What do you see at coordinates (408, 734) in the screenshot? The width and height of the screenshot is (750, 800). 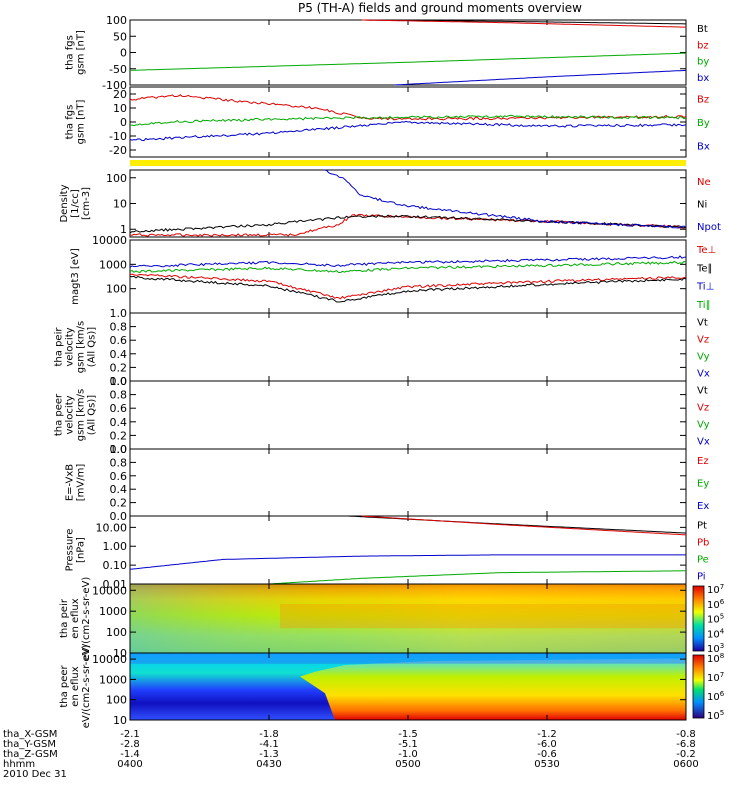 I see `time-axis-value: -1.5` at bounding box center [408, 734].